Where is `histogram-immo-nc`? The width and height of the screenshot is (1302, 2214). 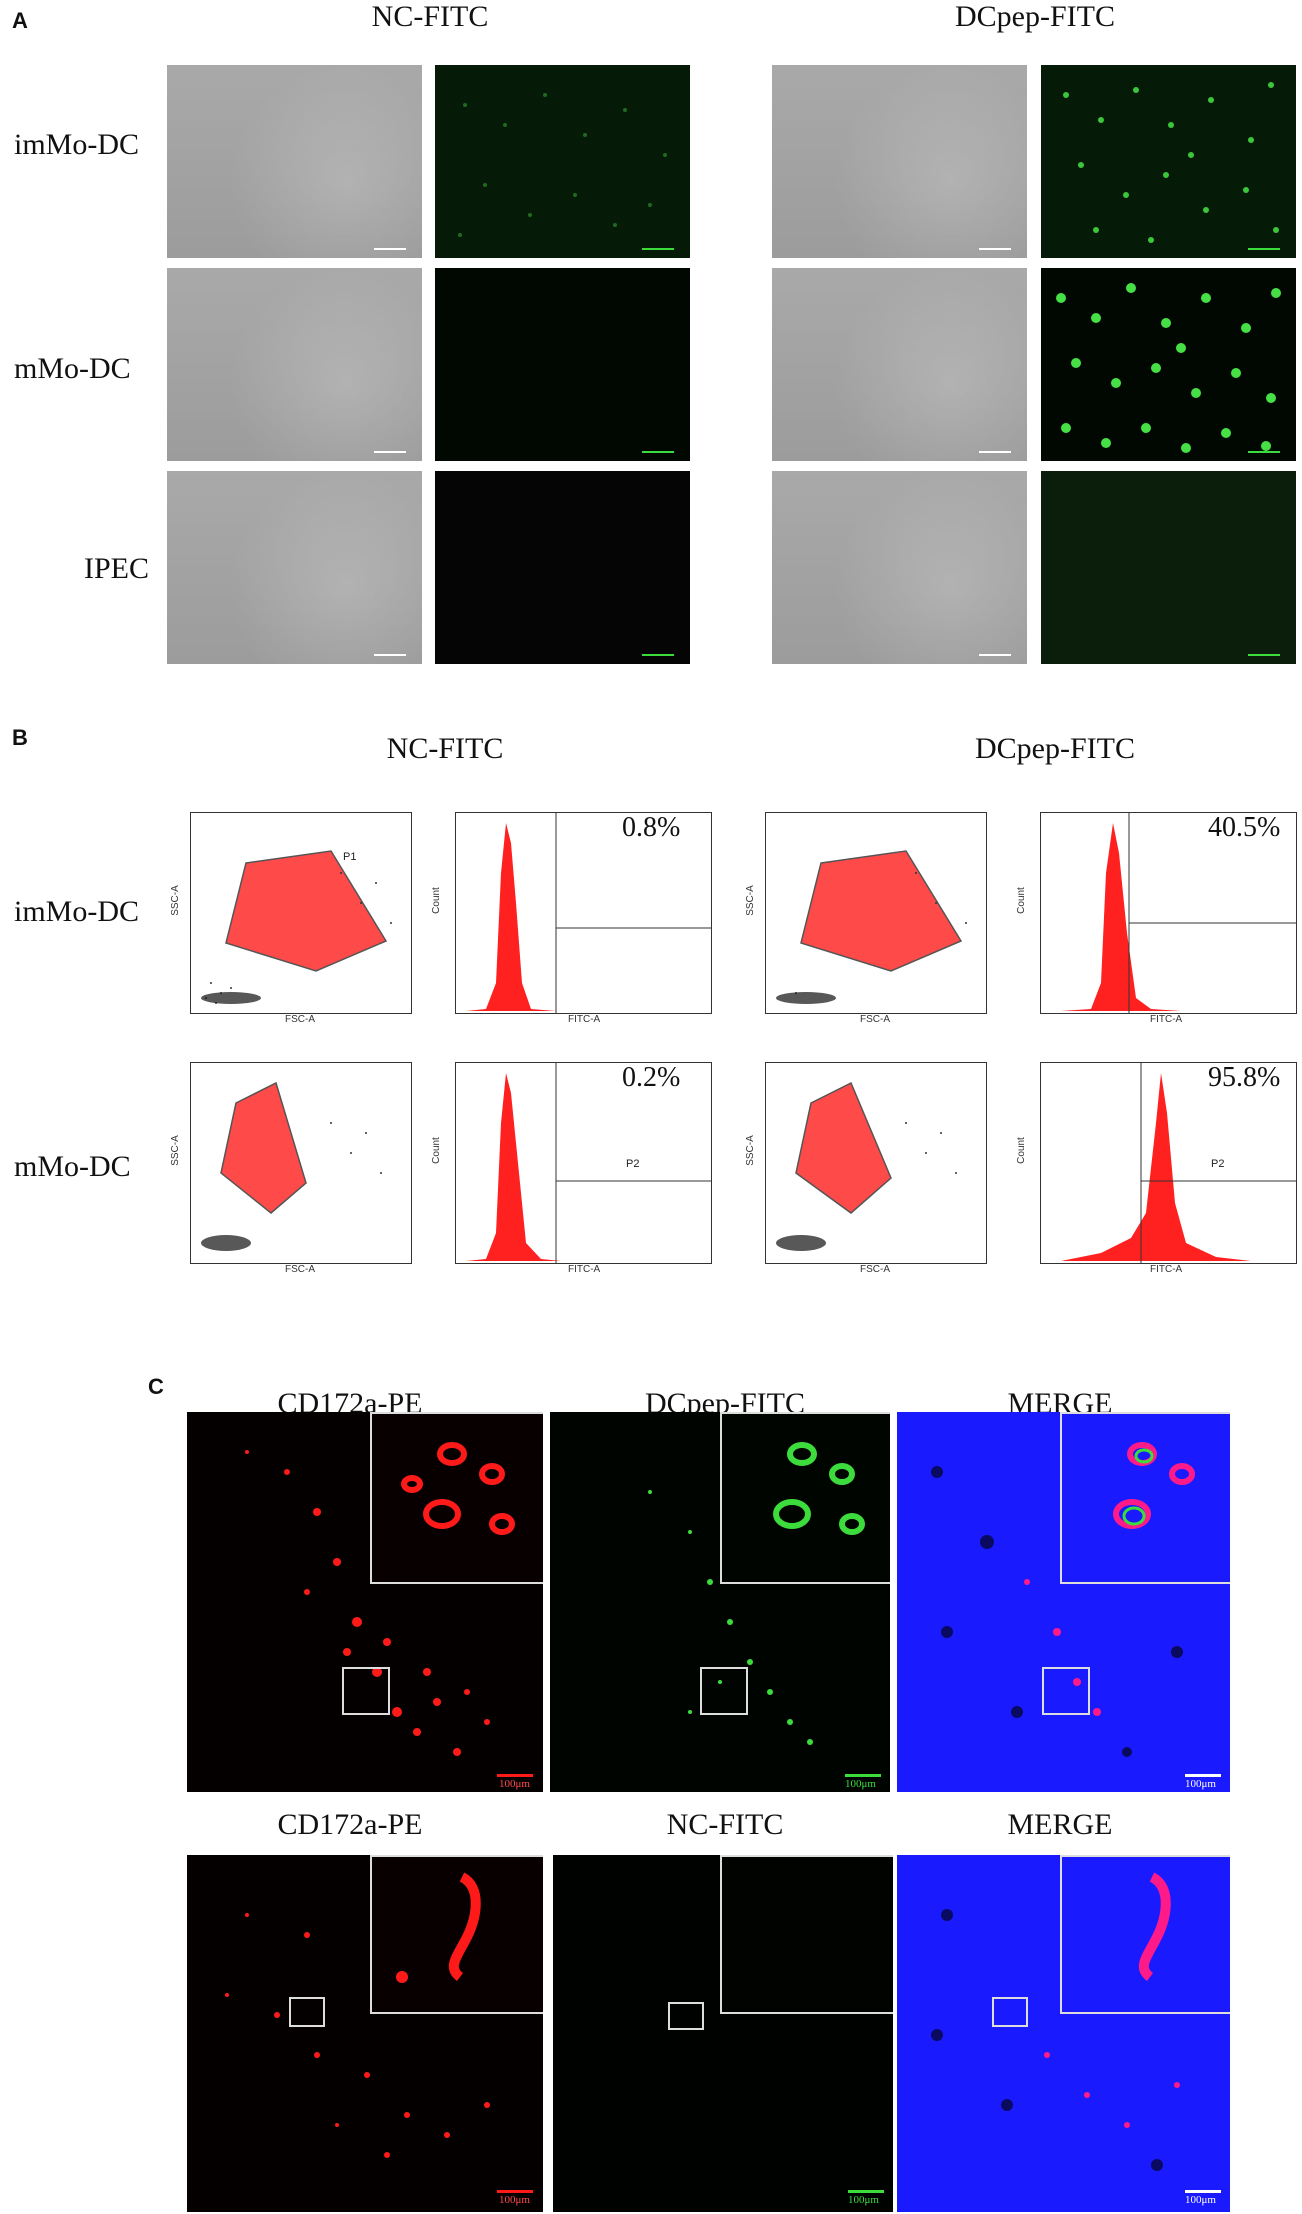
histogram-immo-nc is located at coordinates (583, 913).